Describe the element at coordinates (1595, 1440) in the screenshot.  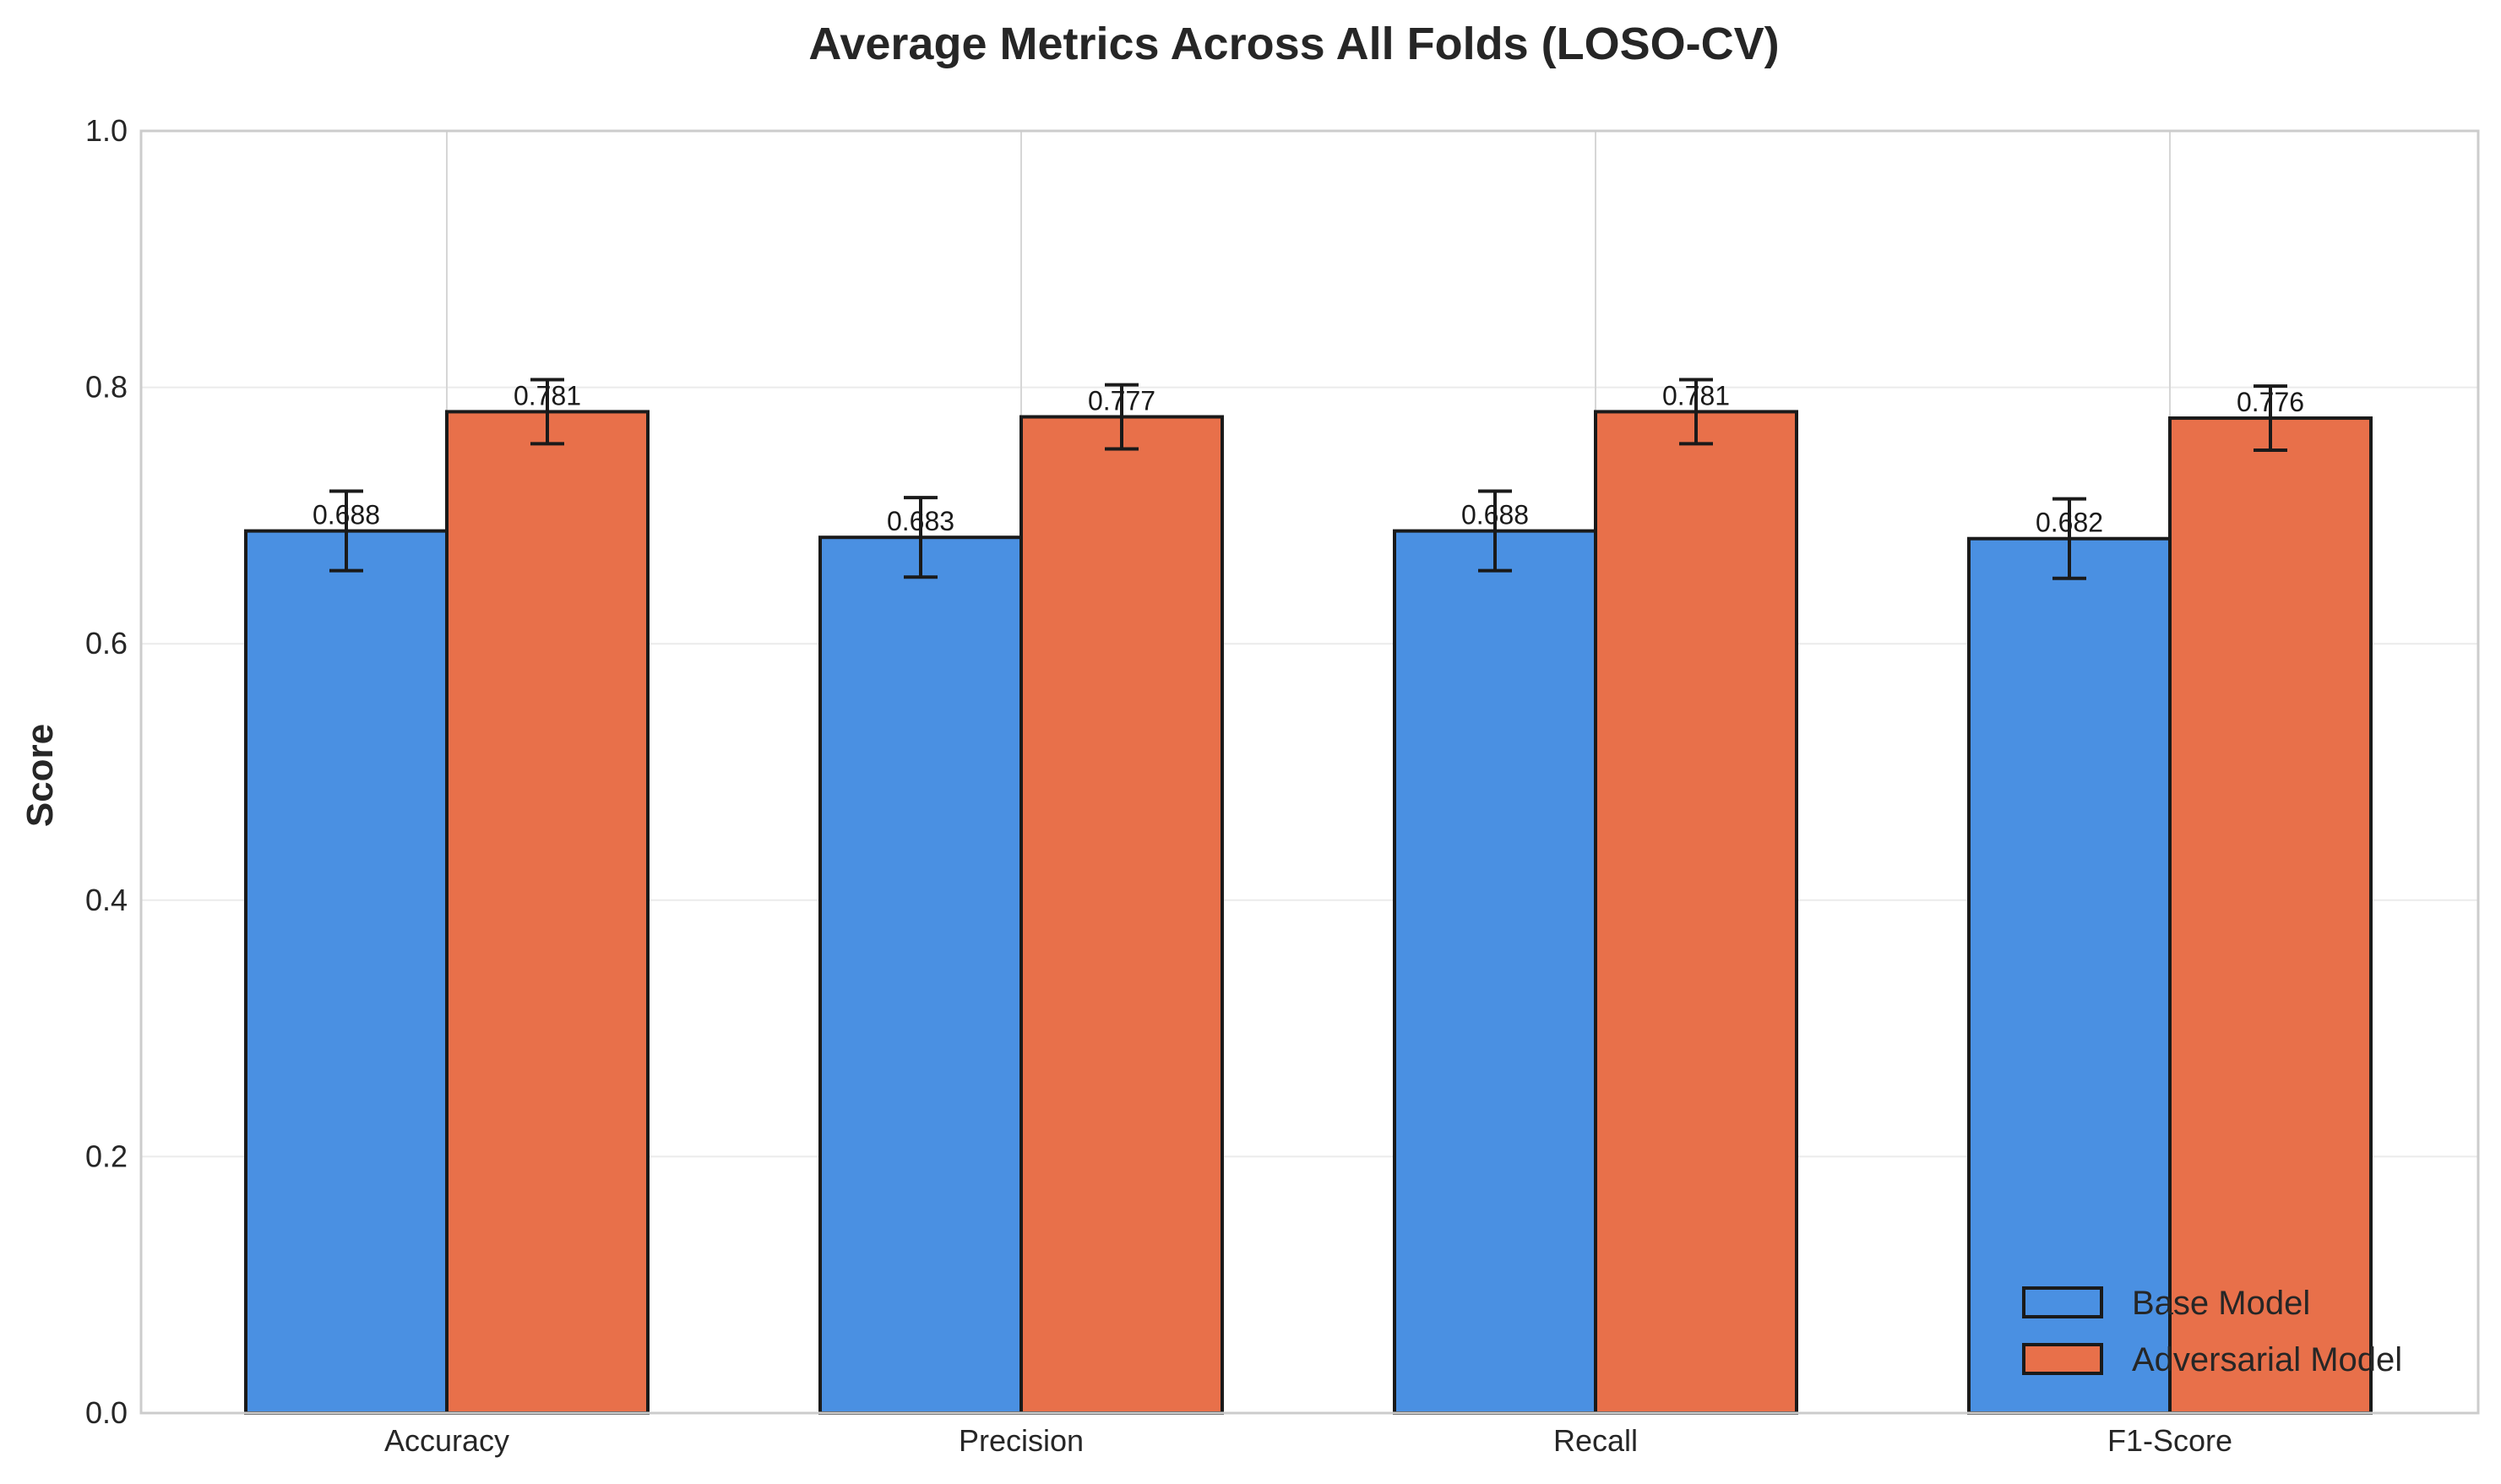
I see `x-tick-label: Recall` at that location.